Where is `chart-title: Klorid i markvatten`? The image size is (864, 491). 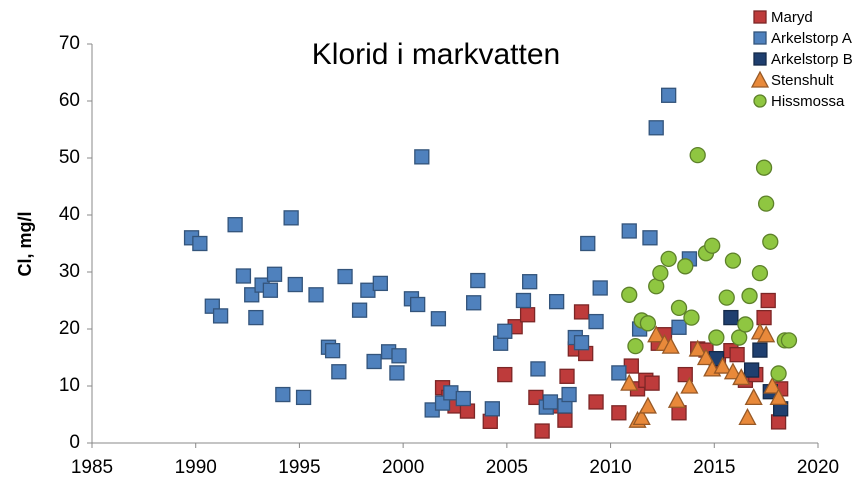
chart-title: Klorid i markvatten is located at coordinates (436, 54).